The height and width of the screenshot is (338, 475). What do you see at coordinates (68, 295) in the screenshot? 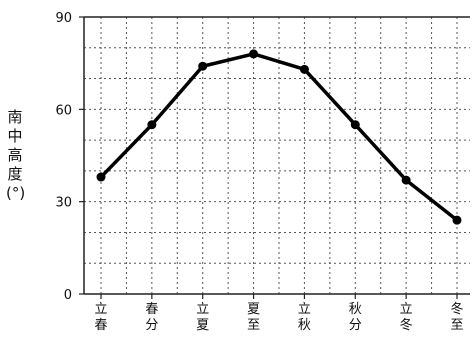
I see `y-tick-label: 0` at bounding box center [68, 295].